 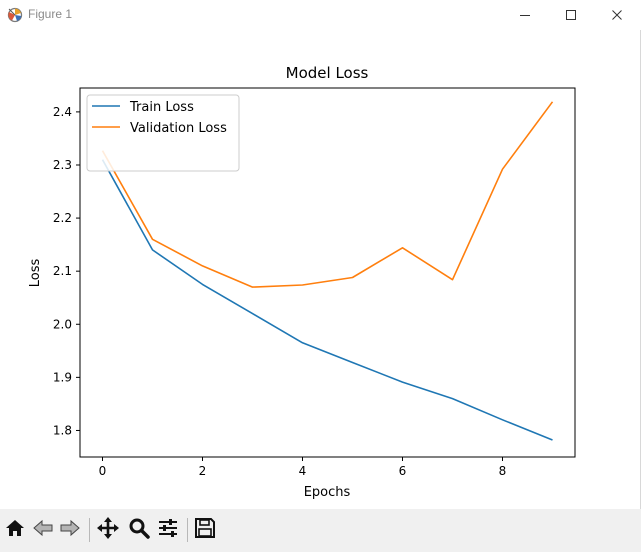 What do you see at coordinates (62, 165) in the screenshot?
I see `y-tick-label: 2.3` at bounding box center [62, 165].